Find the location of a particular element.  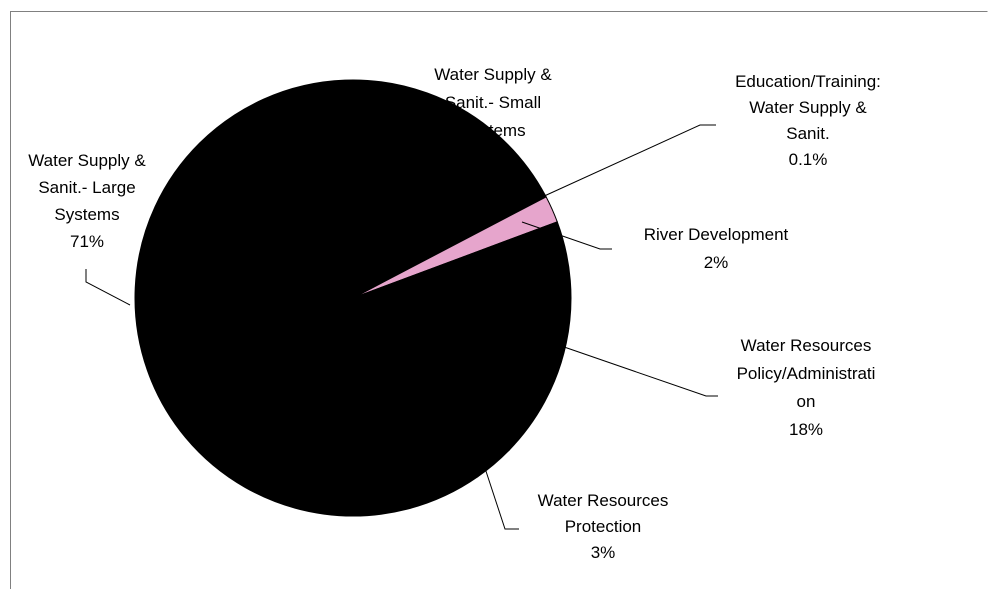

slice-label-line-large: Sanit.- Large is located at coordinates (86, 187).